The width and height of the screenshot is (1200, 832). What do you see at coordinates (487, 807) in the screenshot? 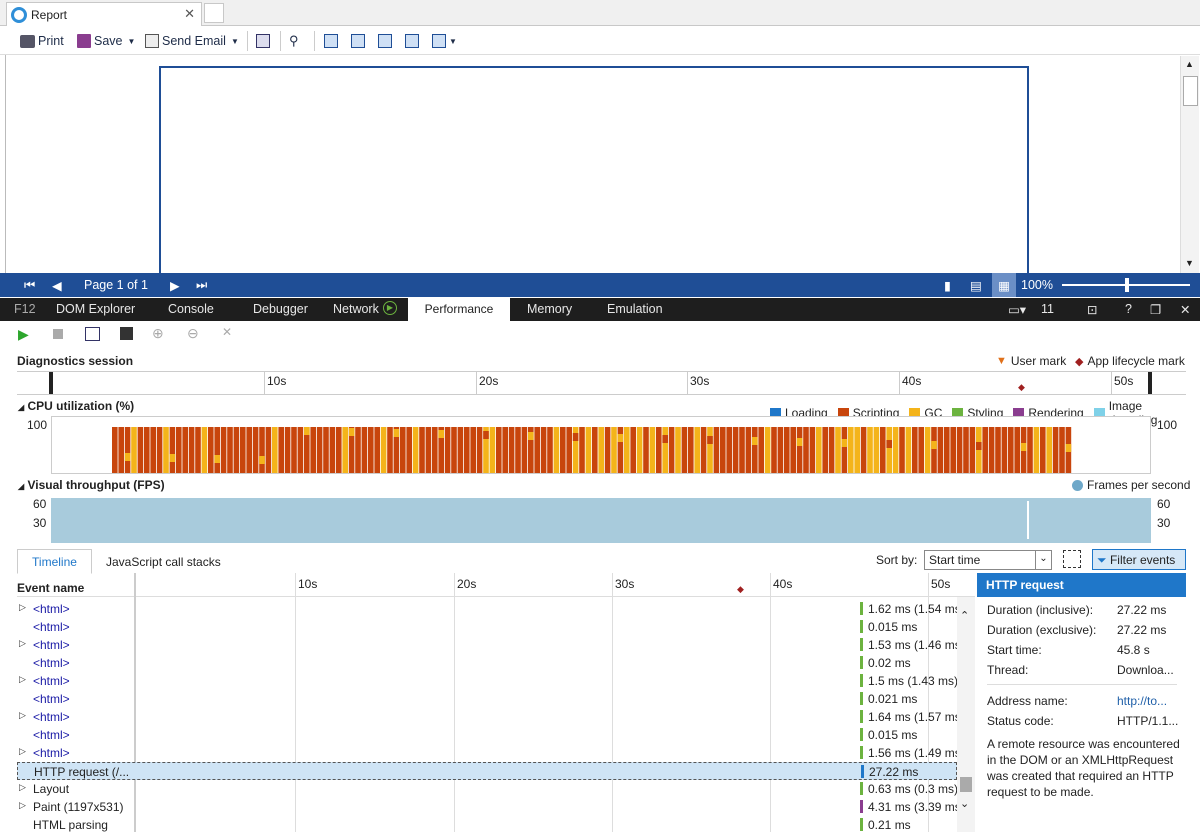
I see `event-row: ▷ Paint (1197x531) 4.31 ms (3.39 ms)` at bounding box center [487, 807].